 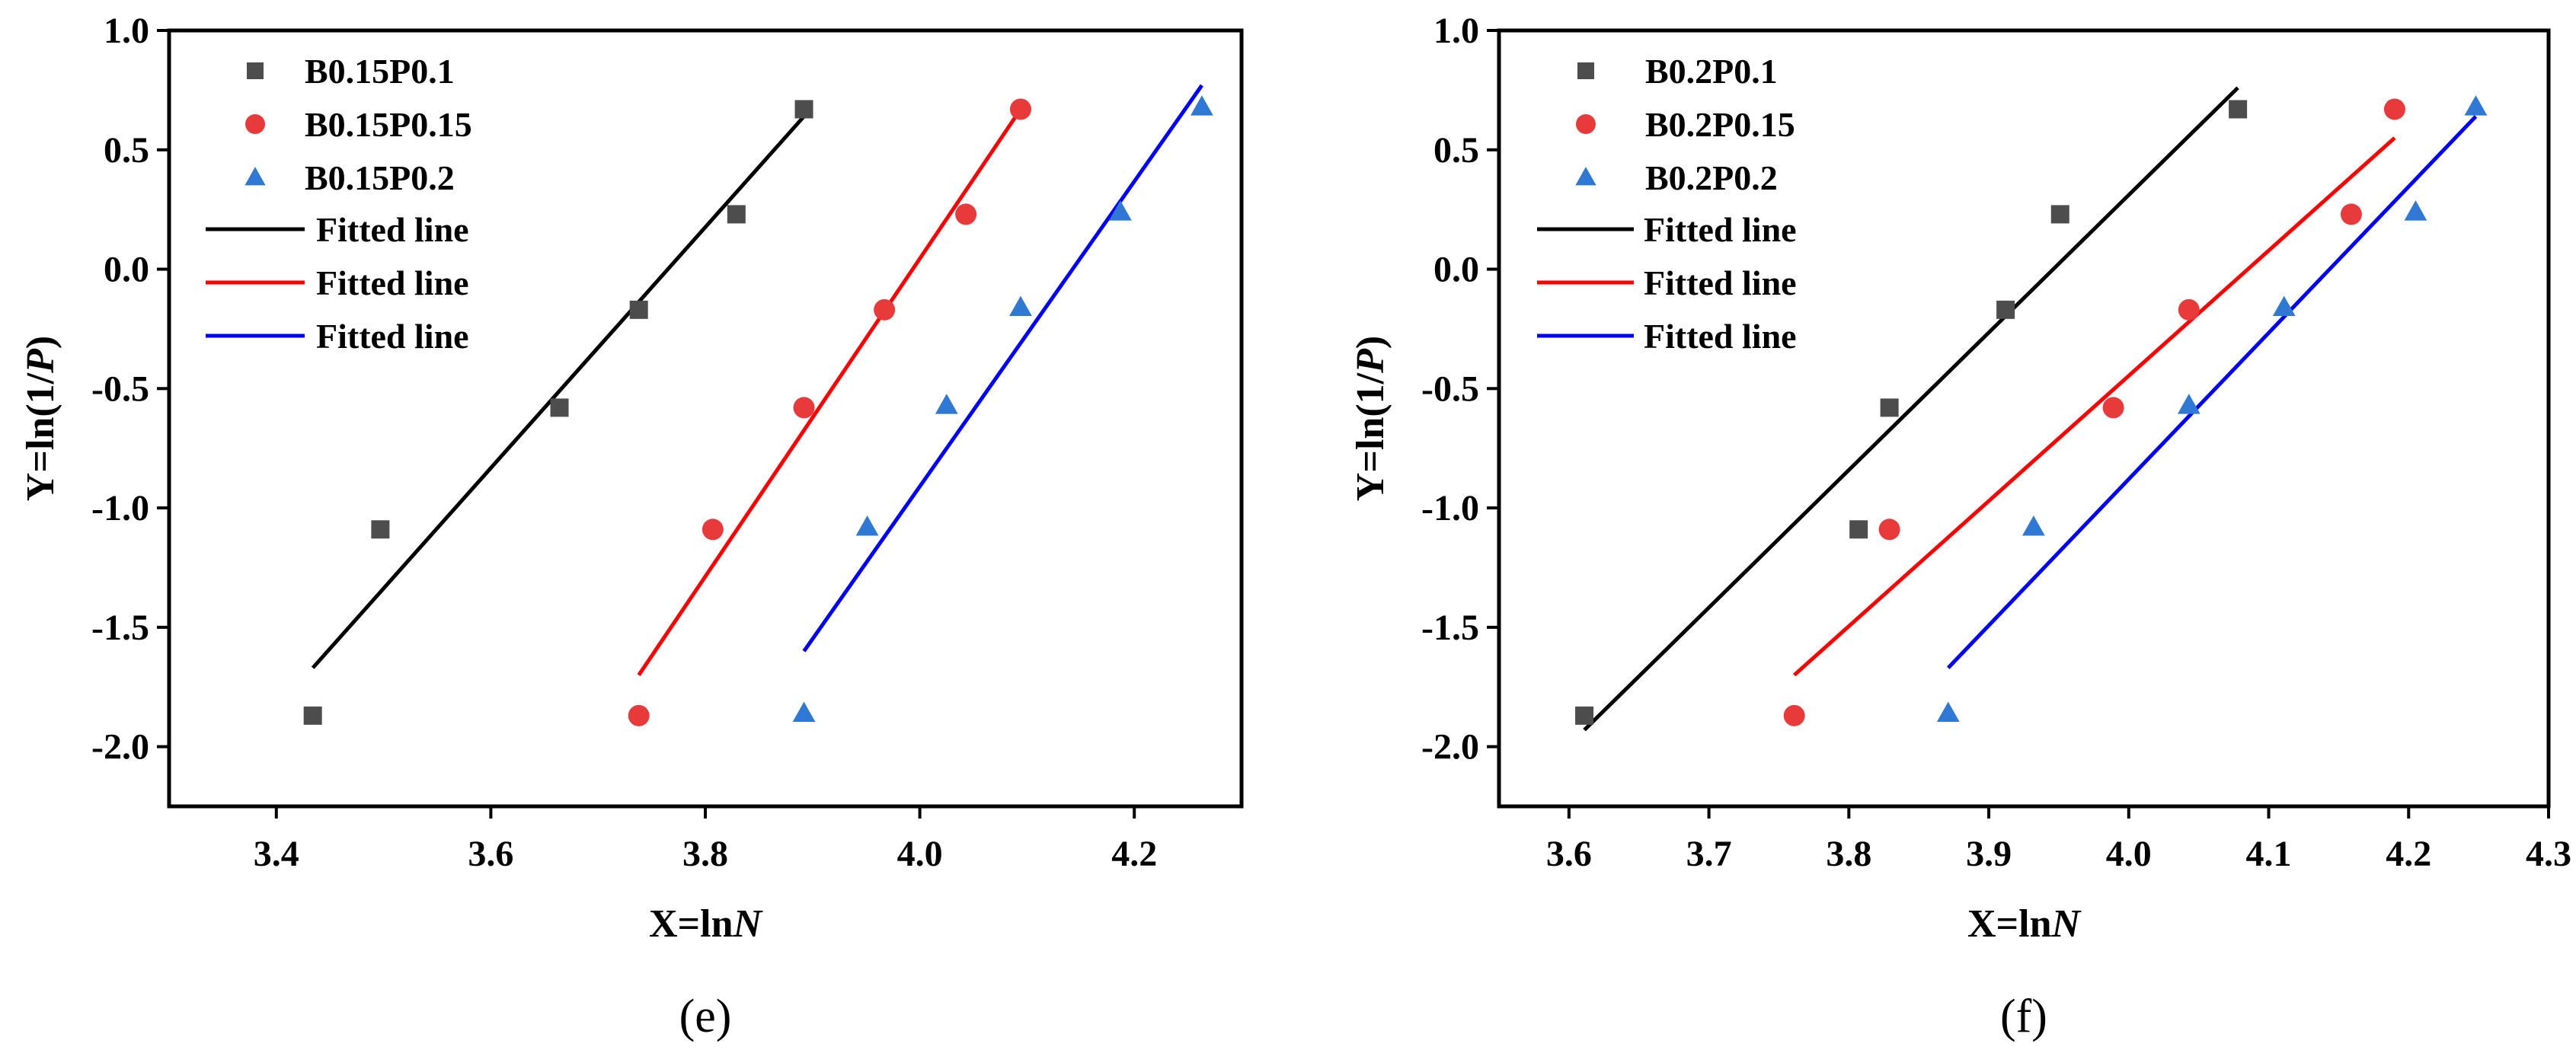 I want to click on panel-1-xtick-label-4: 4.0, so click(x=2129, y=854).